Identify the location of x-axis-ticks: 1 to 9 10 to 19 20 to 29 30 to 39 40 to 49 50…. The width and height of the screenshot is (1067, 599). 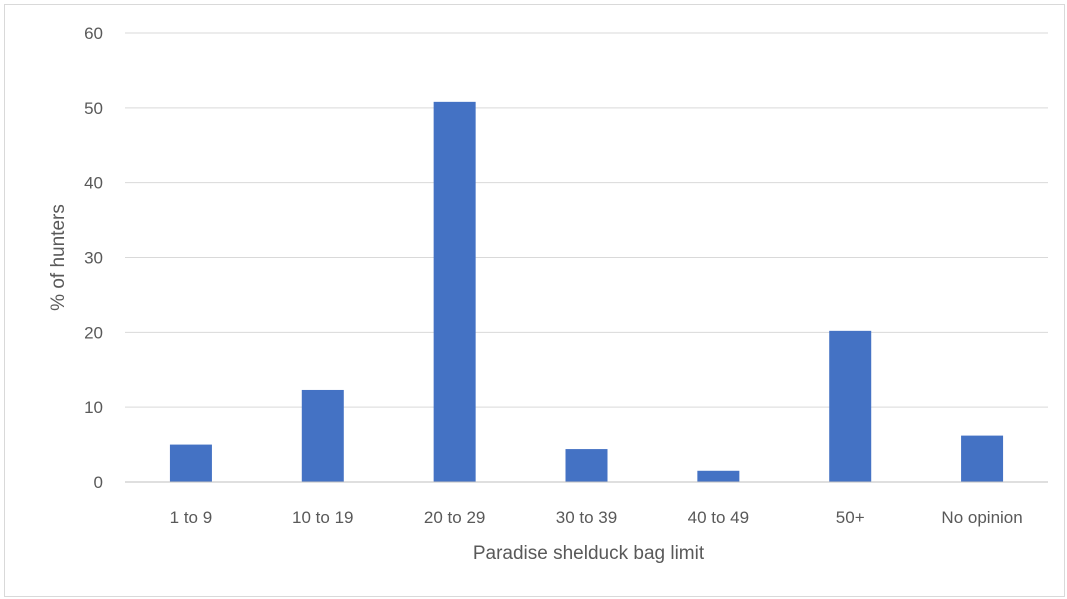
(596, 517).